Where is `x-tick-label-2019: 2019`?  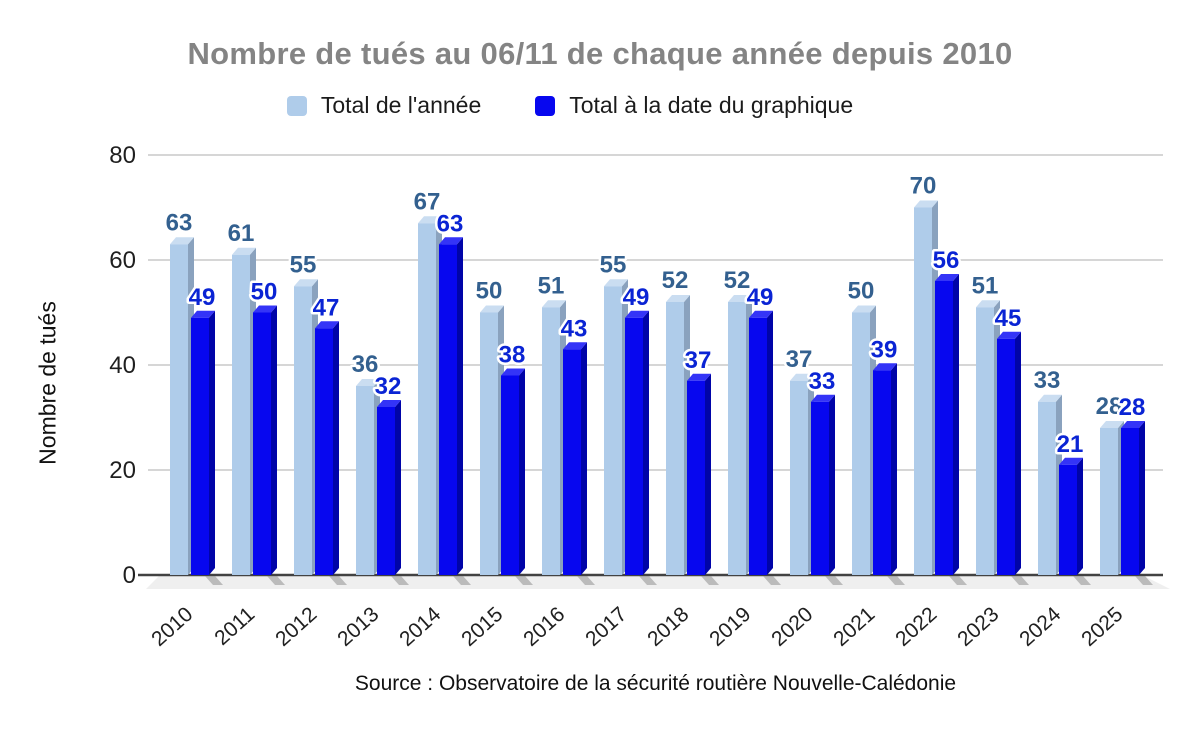 x-tick-label-2019: 2019 is located at coordinates (730, 627).